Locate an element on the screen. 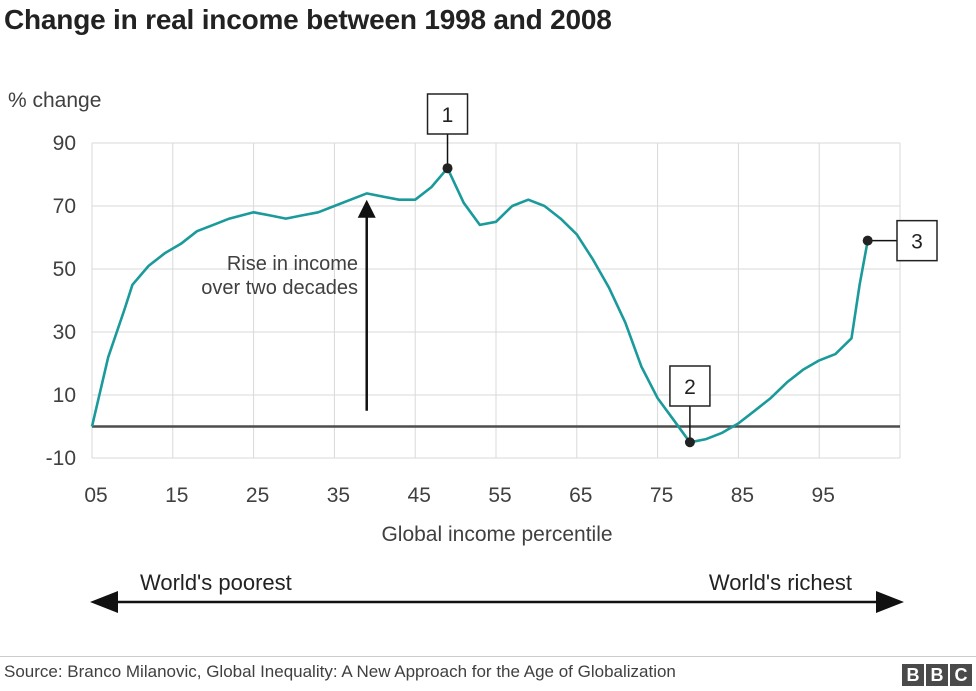 This screenshot has height=691, width=976. y-axis-ticks: 90 70 50 30 10 -10 is located at coordinates (61, 301).